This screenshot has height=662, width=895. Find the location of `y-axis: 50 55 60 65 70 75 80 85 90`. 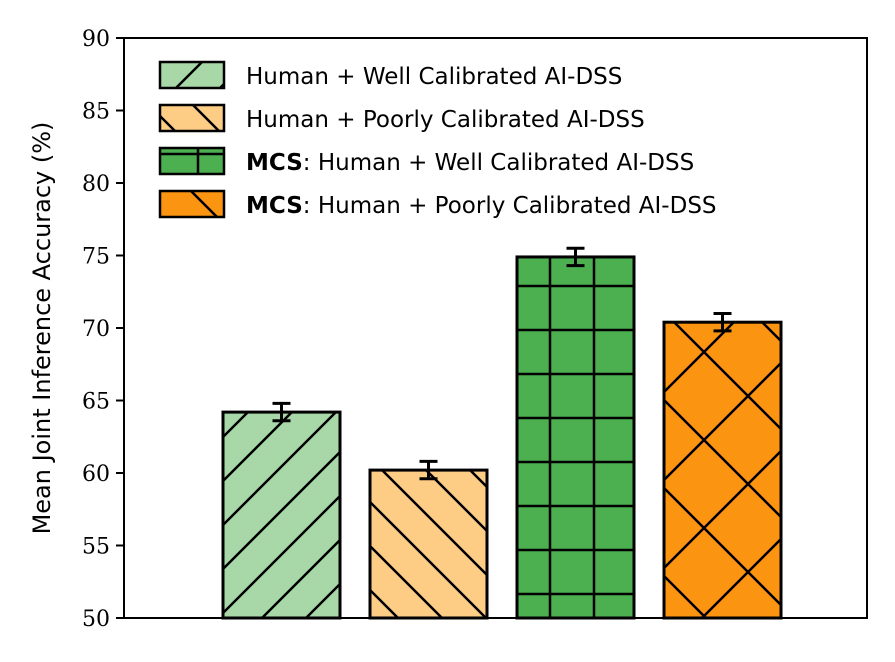

y-axis: 50 55 60 65 70 75 80 85 90 is located at coordinates (103, 329).